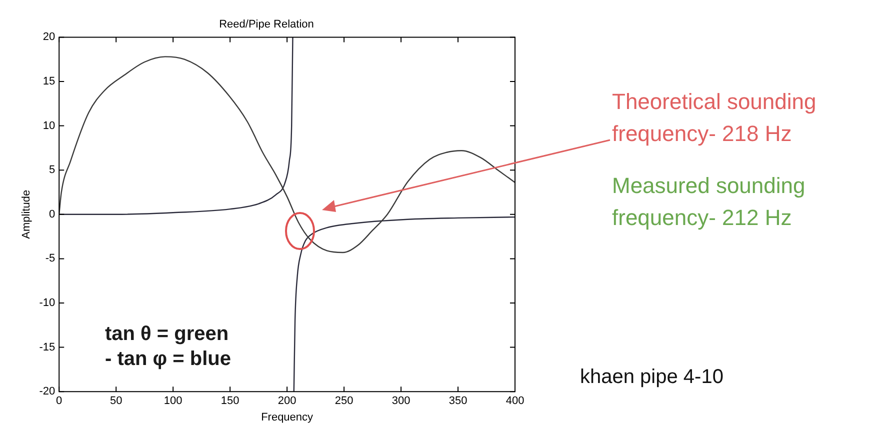 The image size is (876, 428). What do you see at coordinates (49, 37) in the screenshot?
I see `y-tick-label: 20` at bounding box center [49, 37].